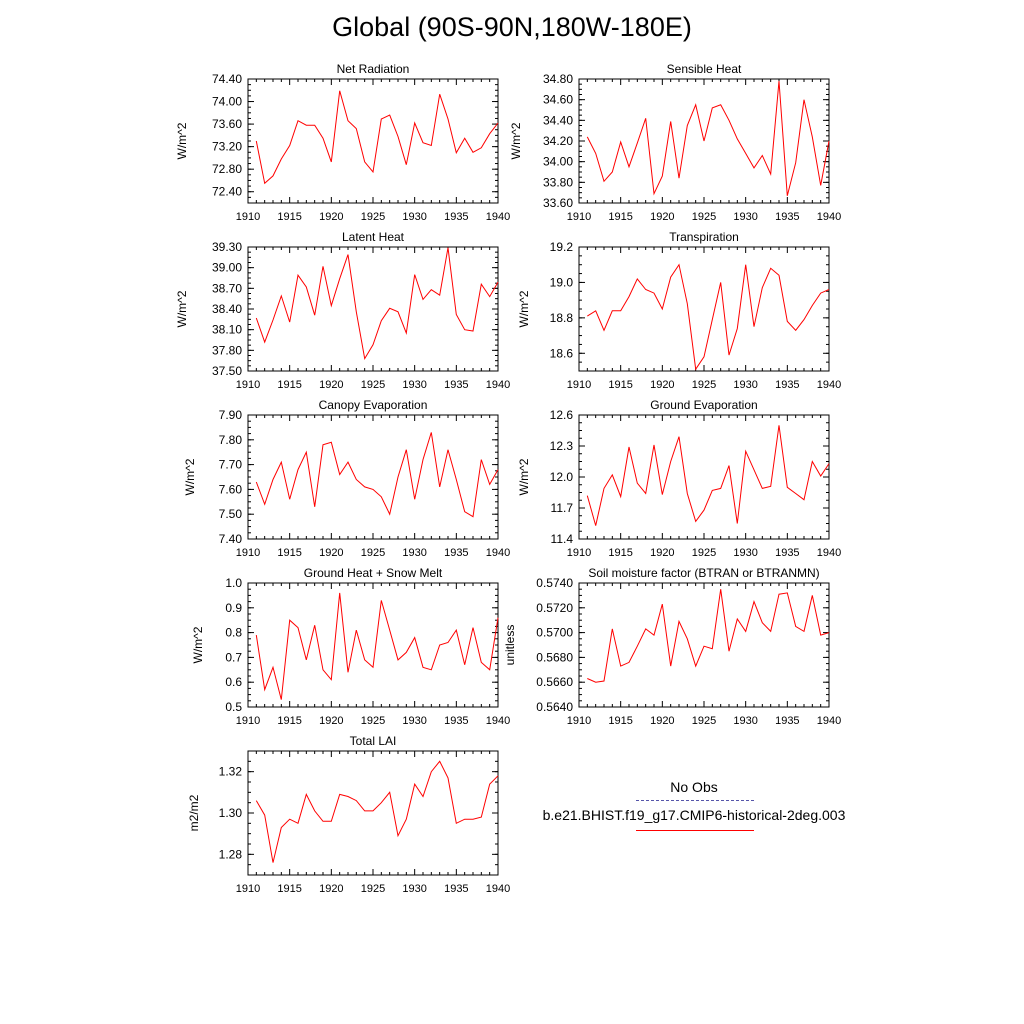 This screenshot has height=1024, width=1024. What do you see at coordinates (704, 237) in the screenshot?
I see `panel-title: Transpiration` at bounding box center [704, 237].